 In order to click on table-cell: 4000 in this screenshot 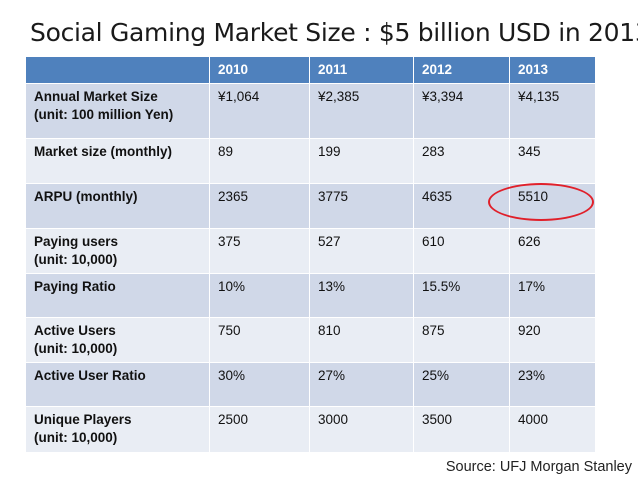, I will do `click(552, 429)`.